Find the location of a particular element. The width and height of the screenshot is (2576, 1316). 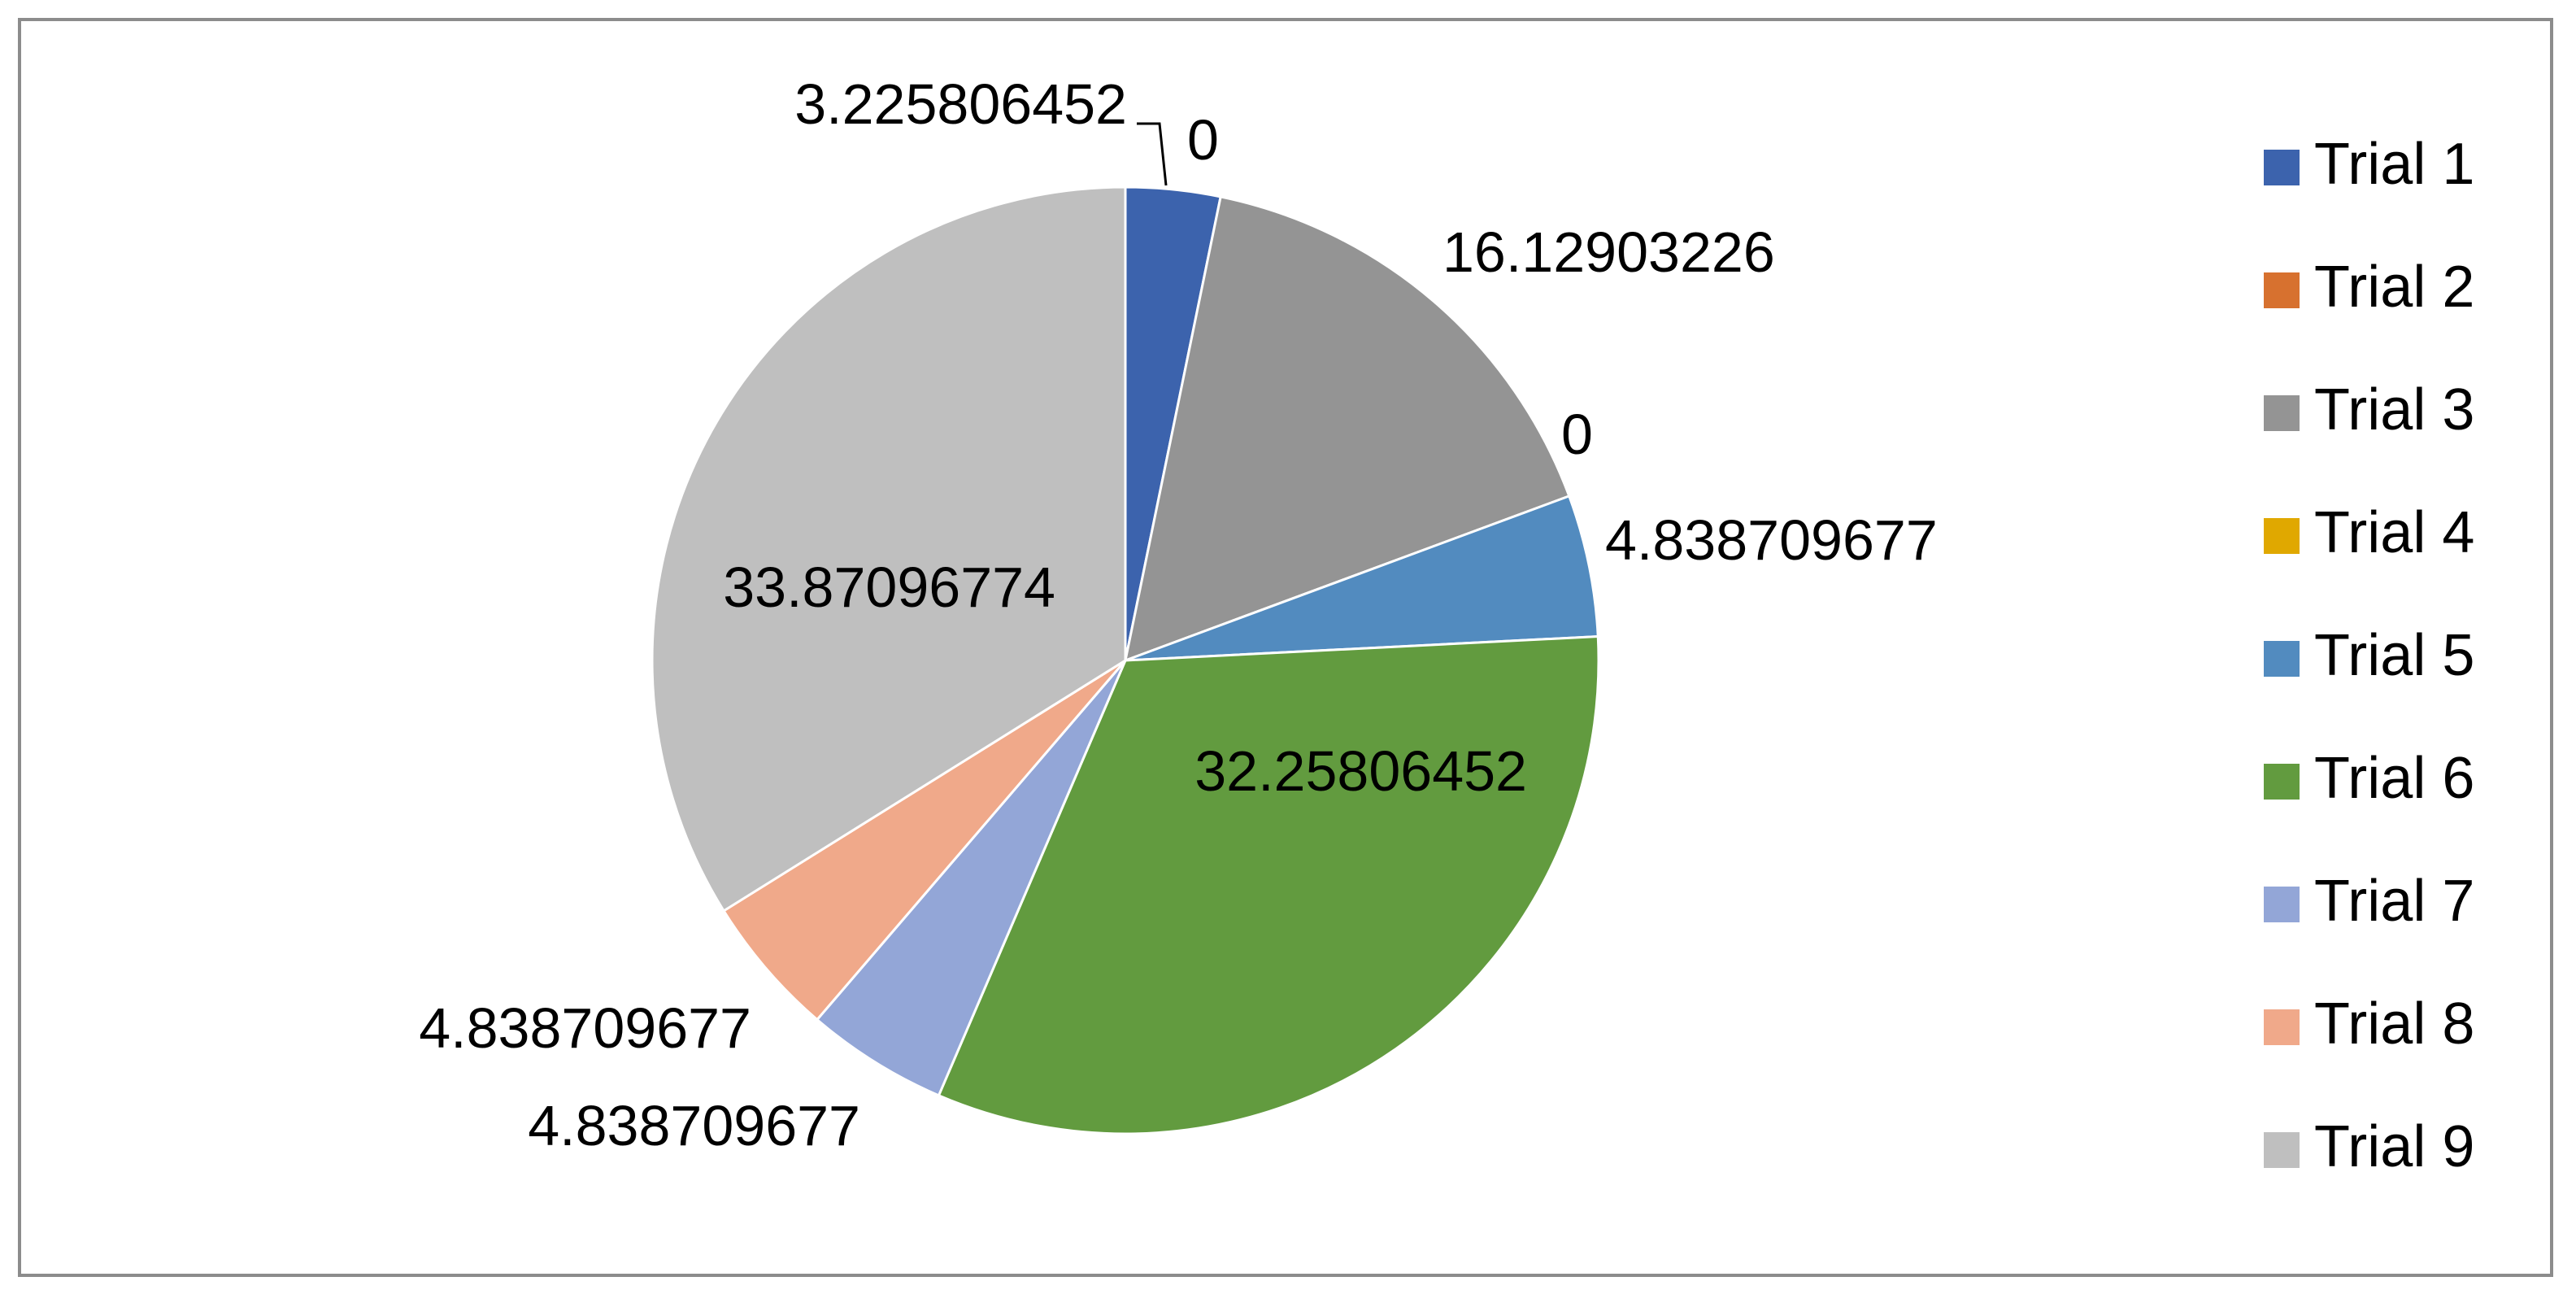

legend-item-trial-9: Trial 9 is located at coordinates (2369, 1146).